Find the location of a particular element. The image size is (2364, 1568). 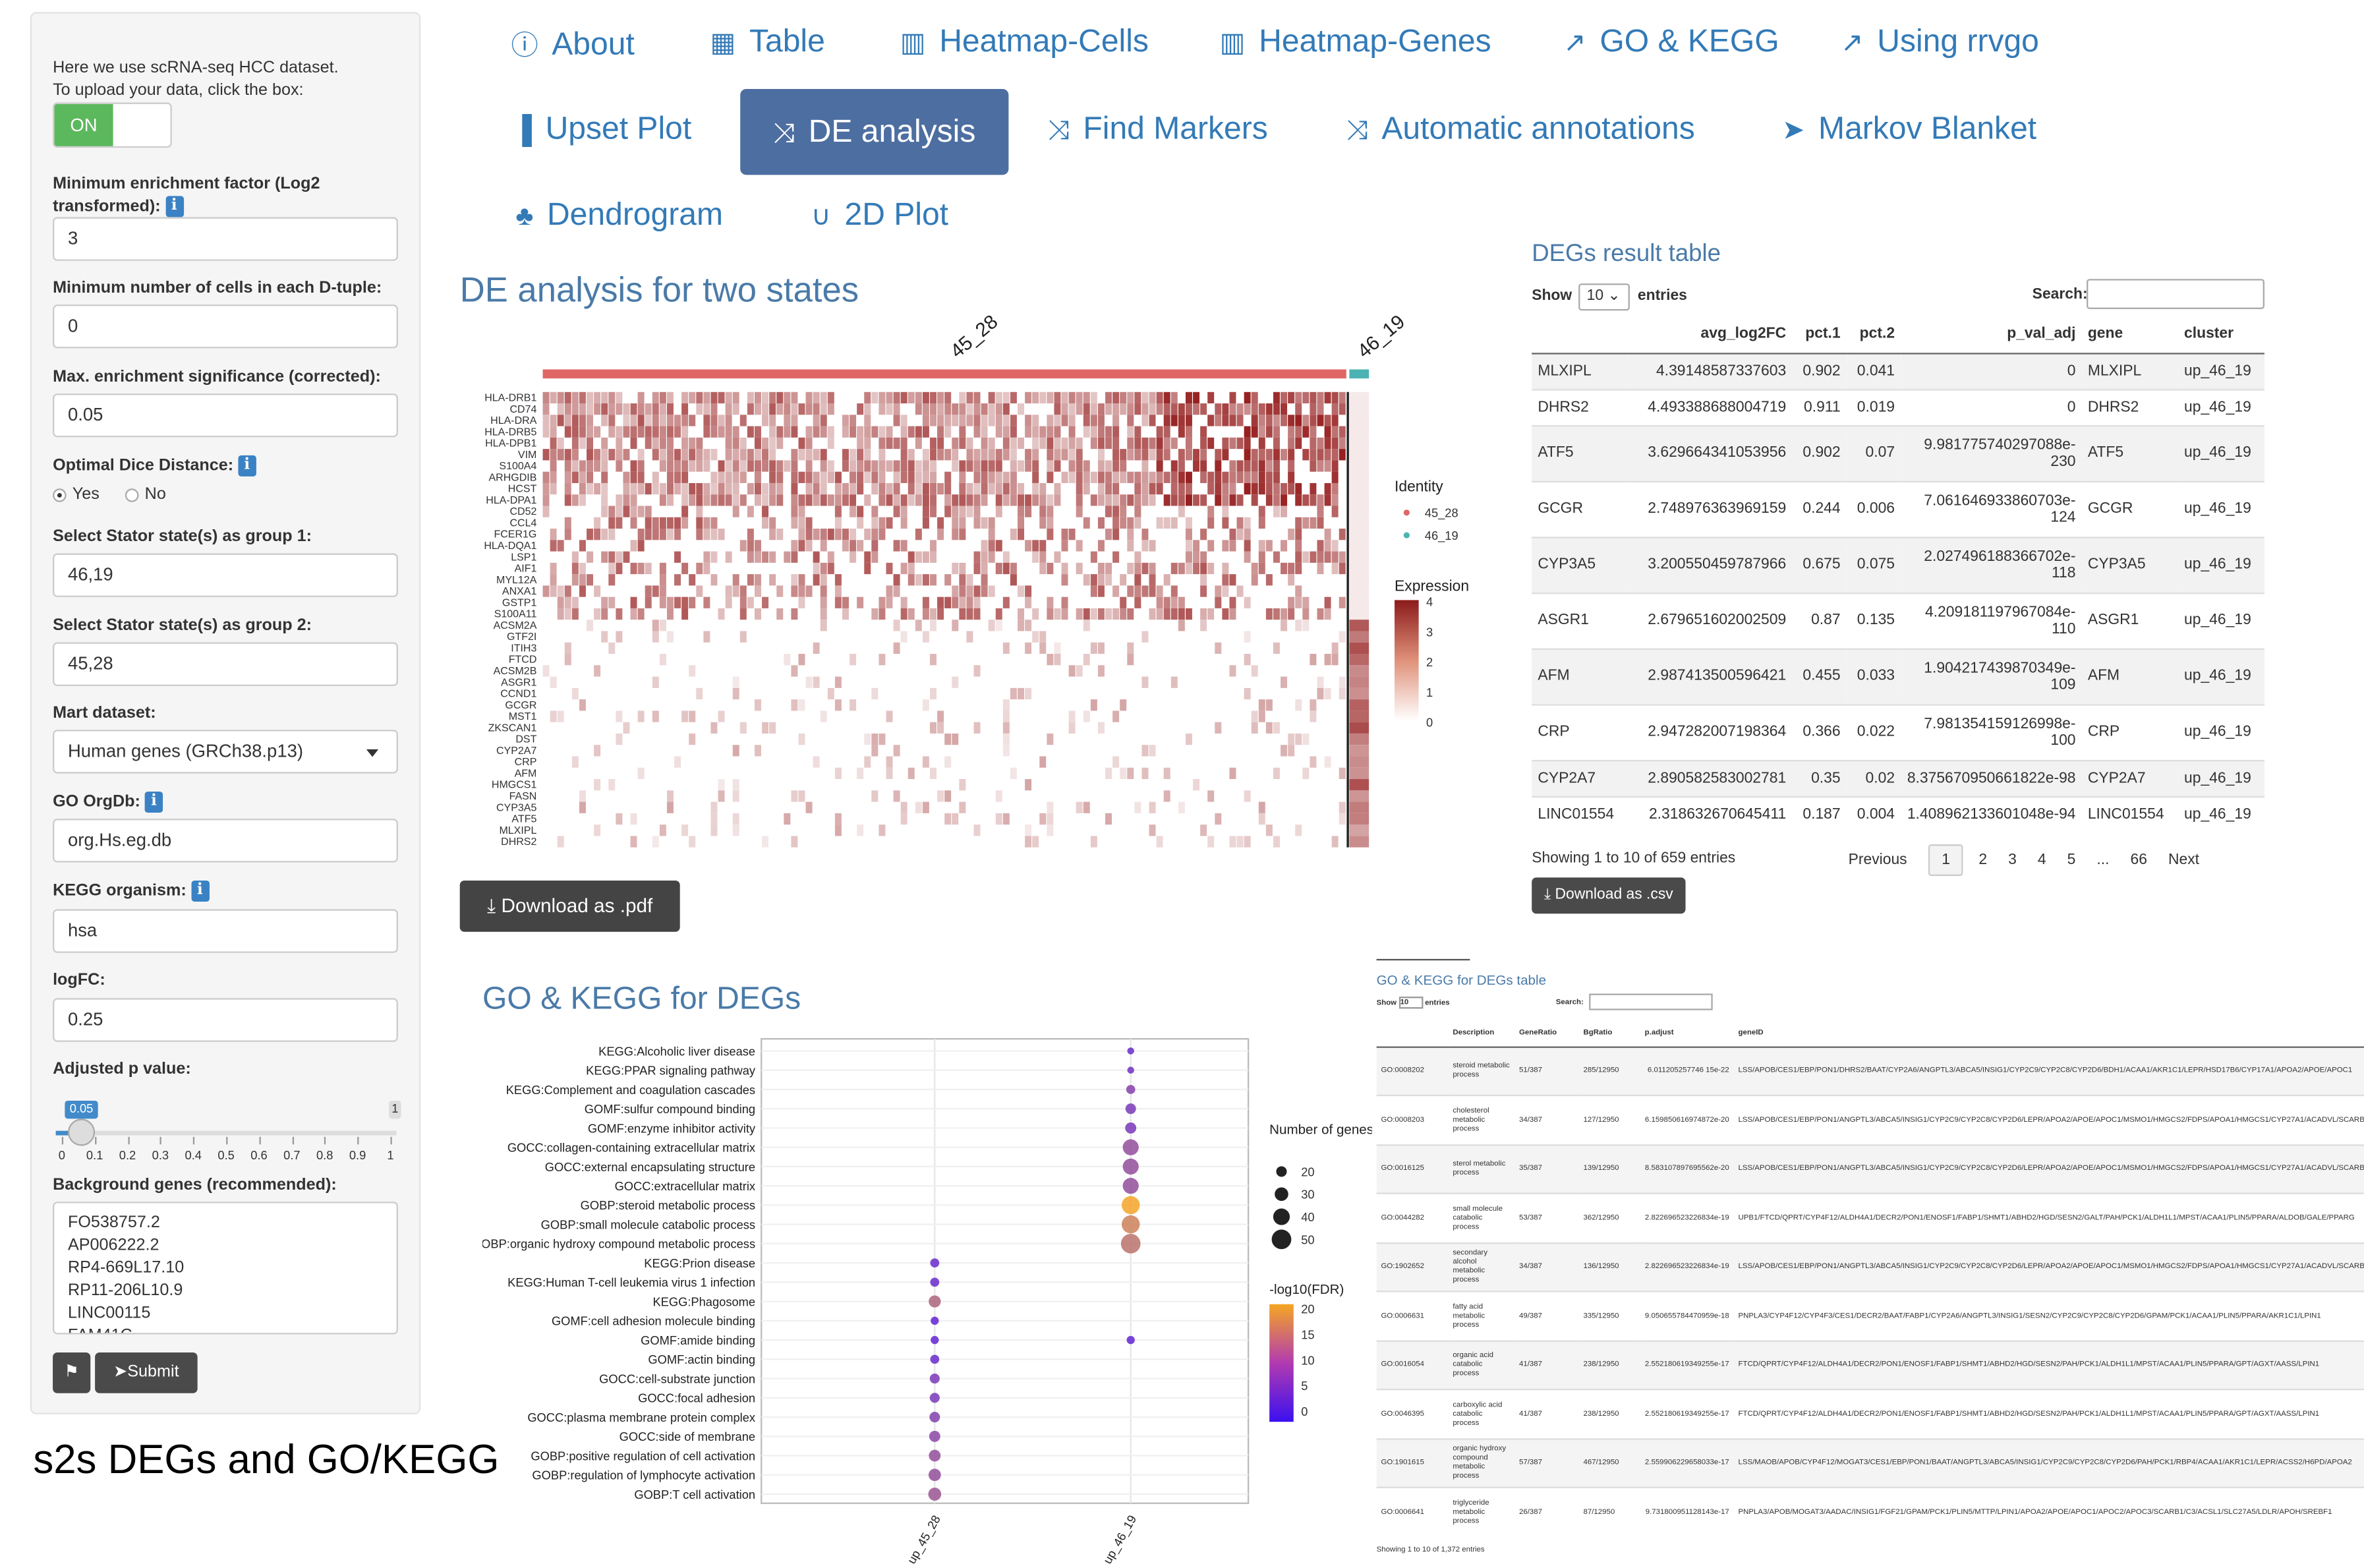

size-legend-label: 40 is located at coordinates (1307, 1217).